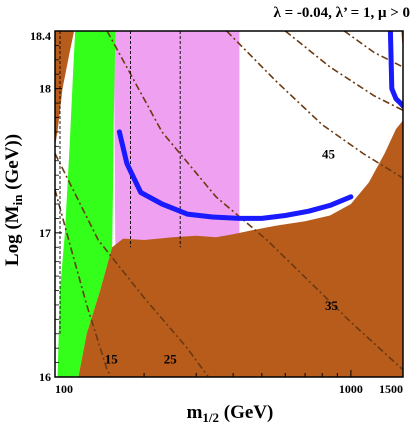 Image resolution: width=416 pixels, height=436 pixels. Describe the element at coordinates (332, 305) in the screenshot. I see `contour-label-35: 35` at that location.